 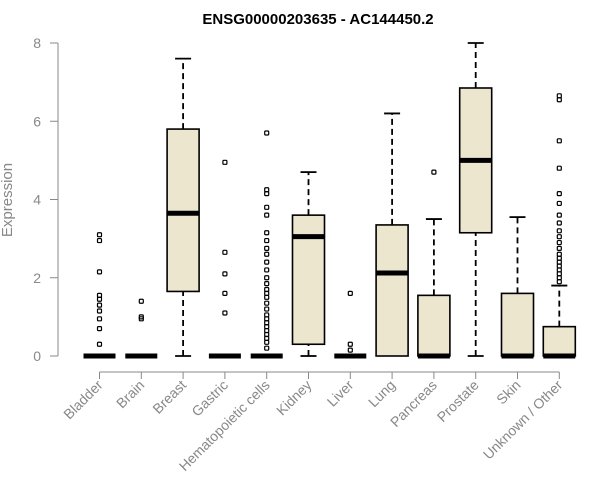 What do you see at coordinates (169, 397) in the screenshot?
I see `x-tick-label: Breast` at bounding box center [169, 397].